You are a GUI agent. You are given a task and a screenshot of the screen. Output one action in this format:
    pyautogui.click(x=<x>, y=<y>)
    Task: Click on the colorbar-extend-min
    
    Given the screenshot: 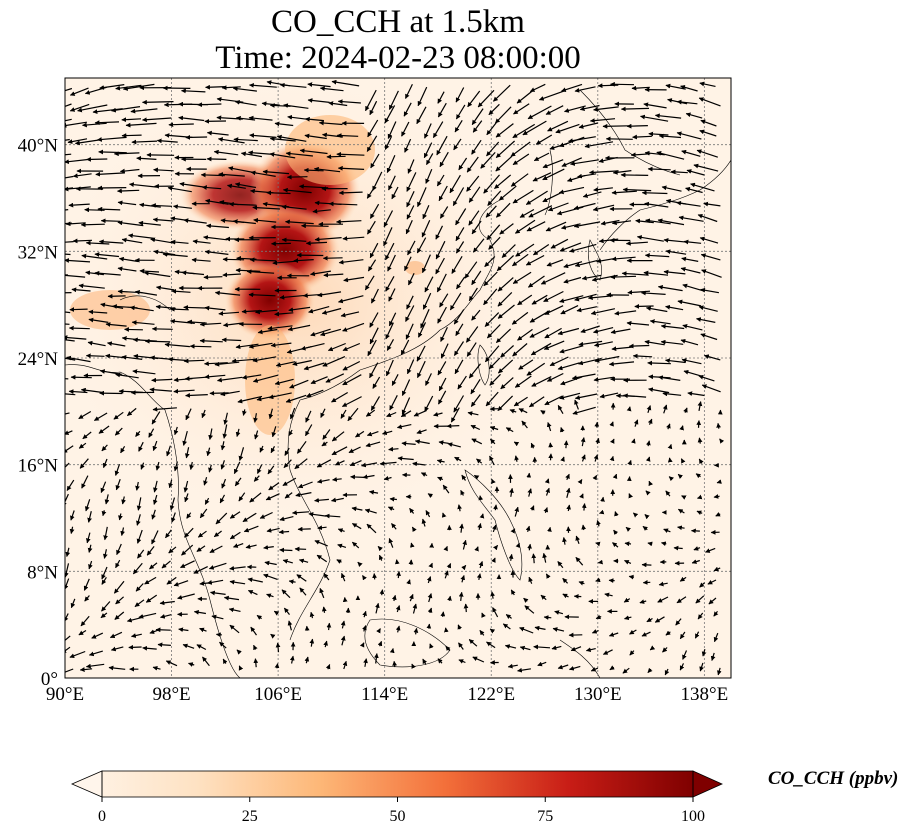 What is the action you would take?
    pyautogui.click(x=86, y=784)
    